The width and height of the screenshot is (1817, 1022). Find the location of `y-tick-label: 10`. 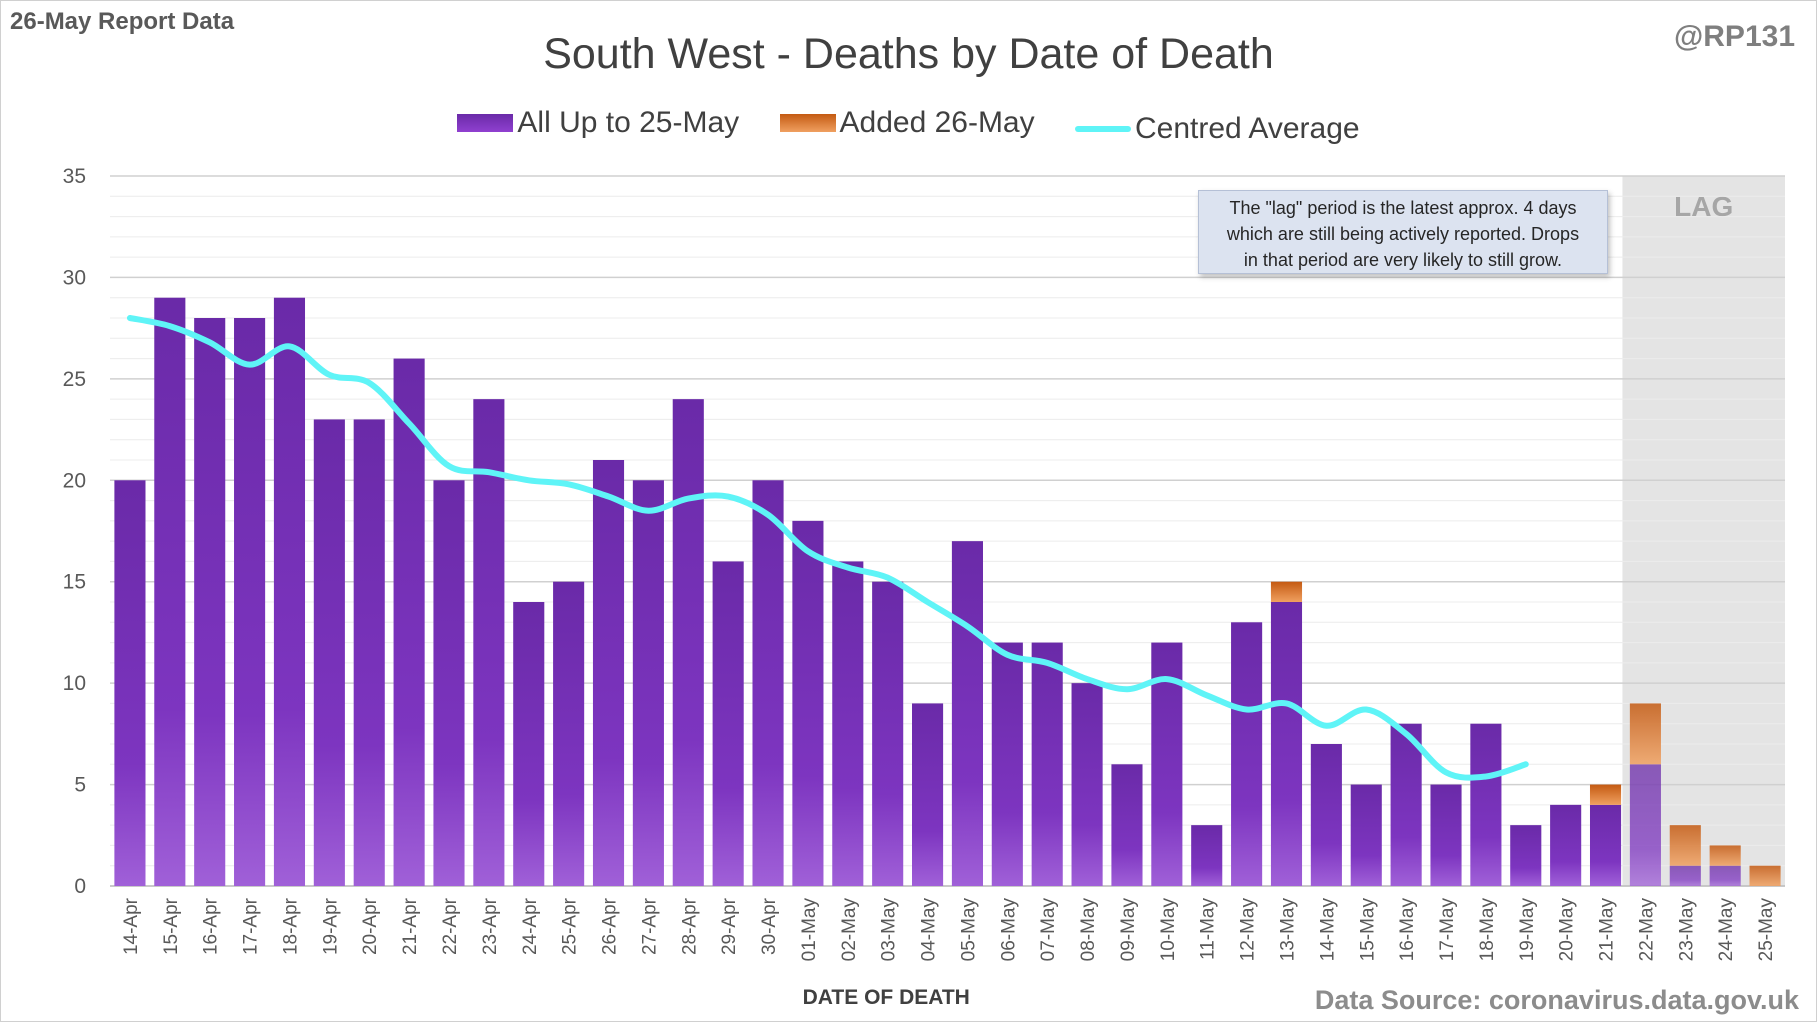

y-tick-label: 10 is located at coordinates (74, 683).